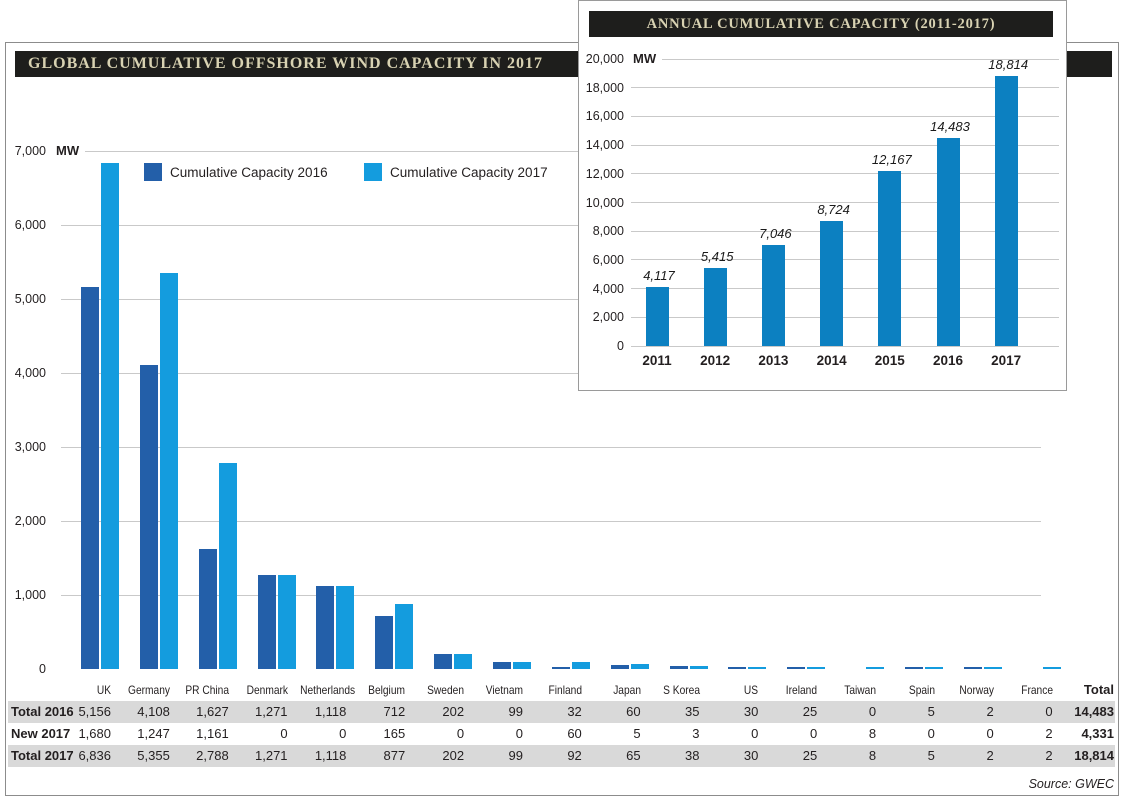  What do you see at coordinates (608, 317) in the screenshot?
I see `inset-y-tick-label: 2,000` at bounding box center [608, 317].